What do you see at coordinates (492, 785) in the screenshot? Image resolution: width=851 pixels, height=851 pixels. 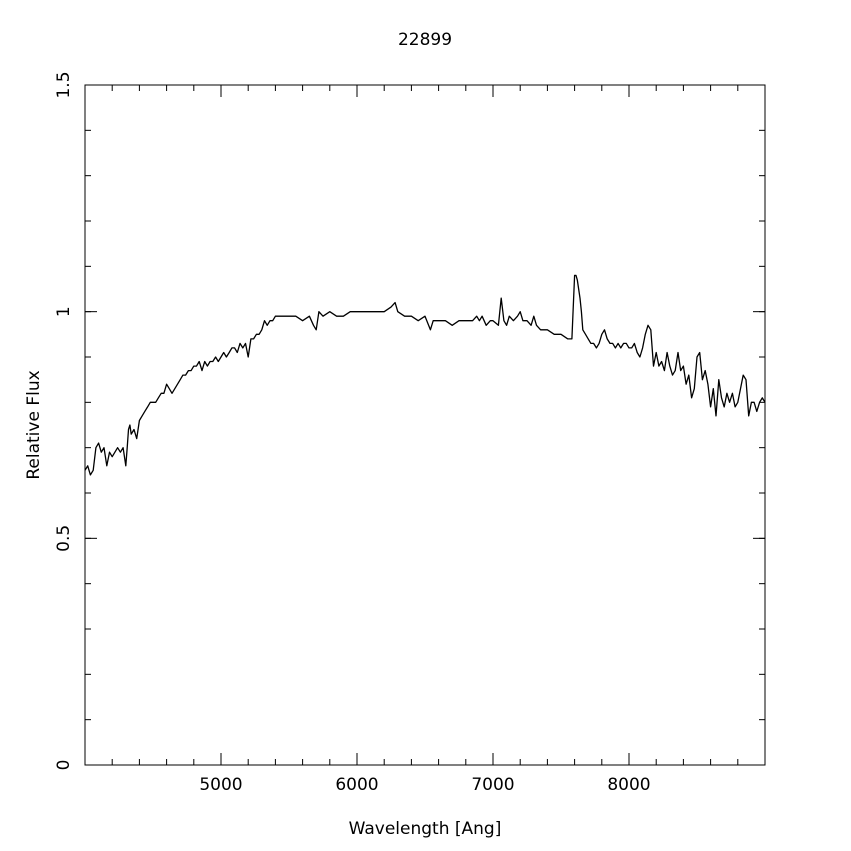 I see `x-tick-label: 7000` at bounding box center [492, 785].